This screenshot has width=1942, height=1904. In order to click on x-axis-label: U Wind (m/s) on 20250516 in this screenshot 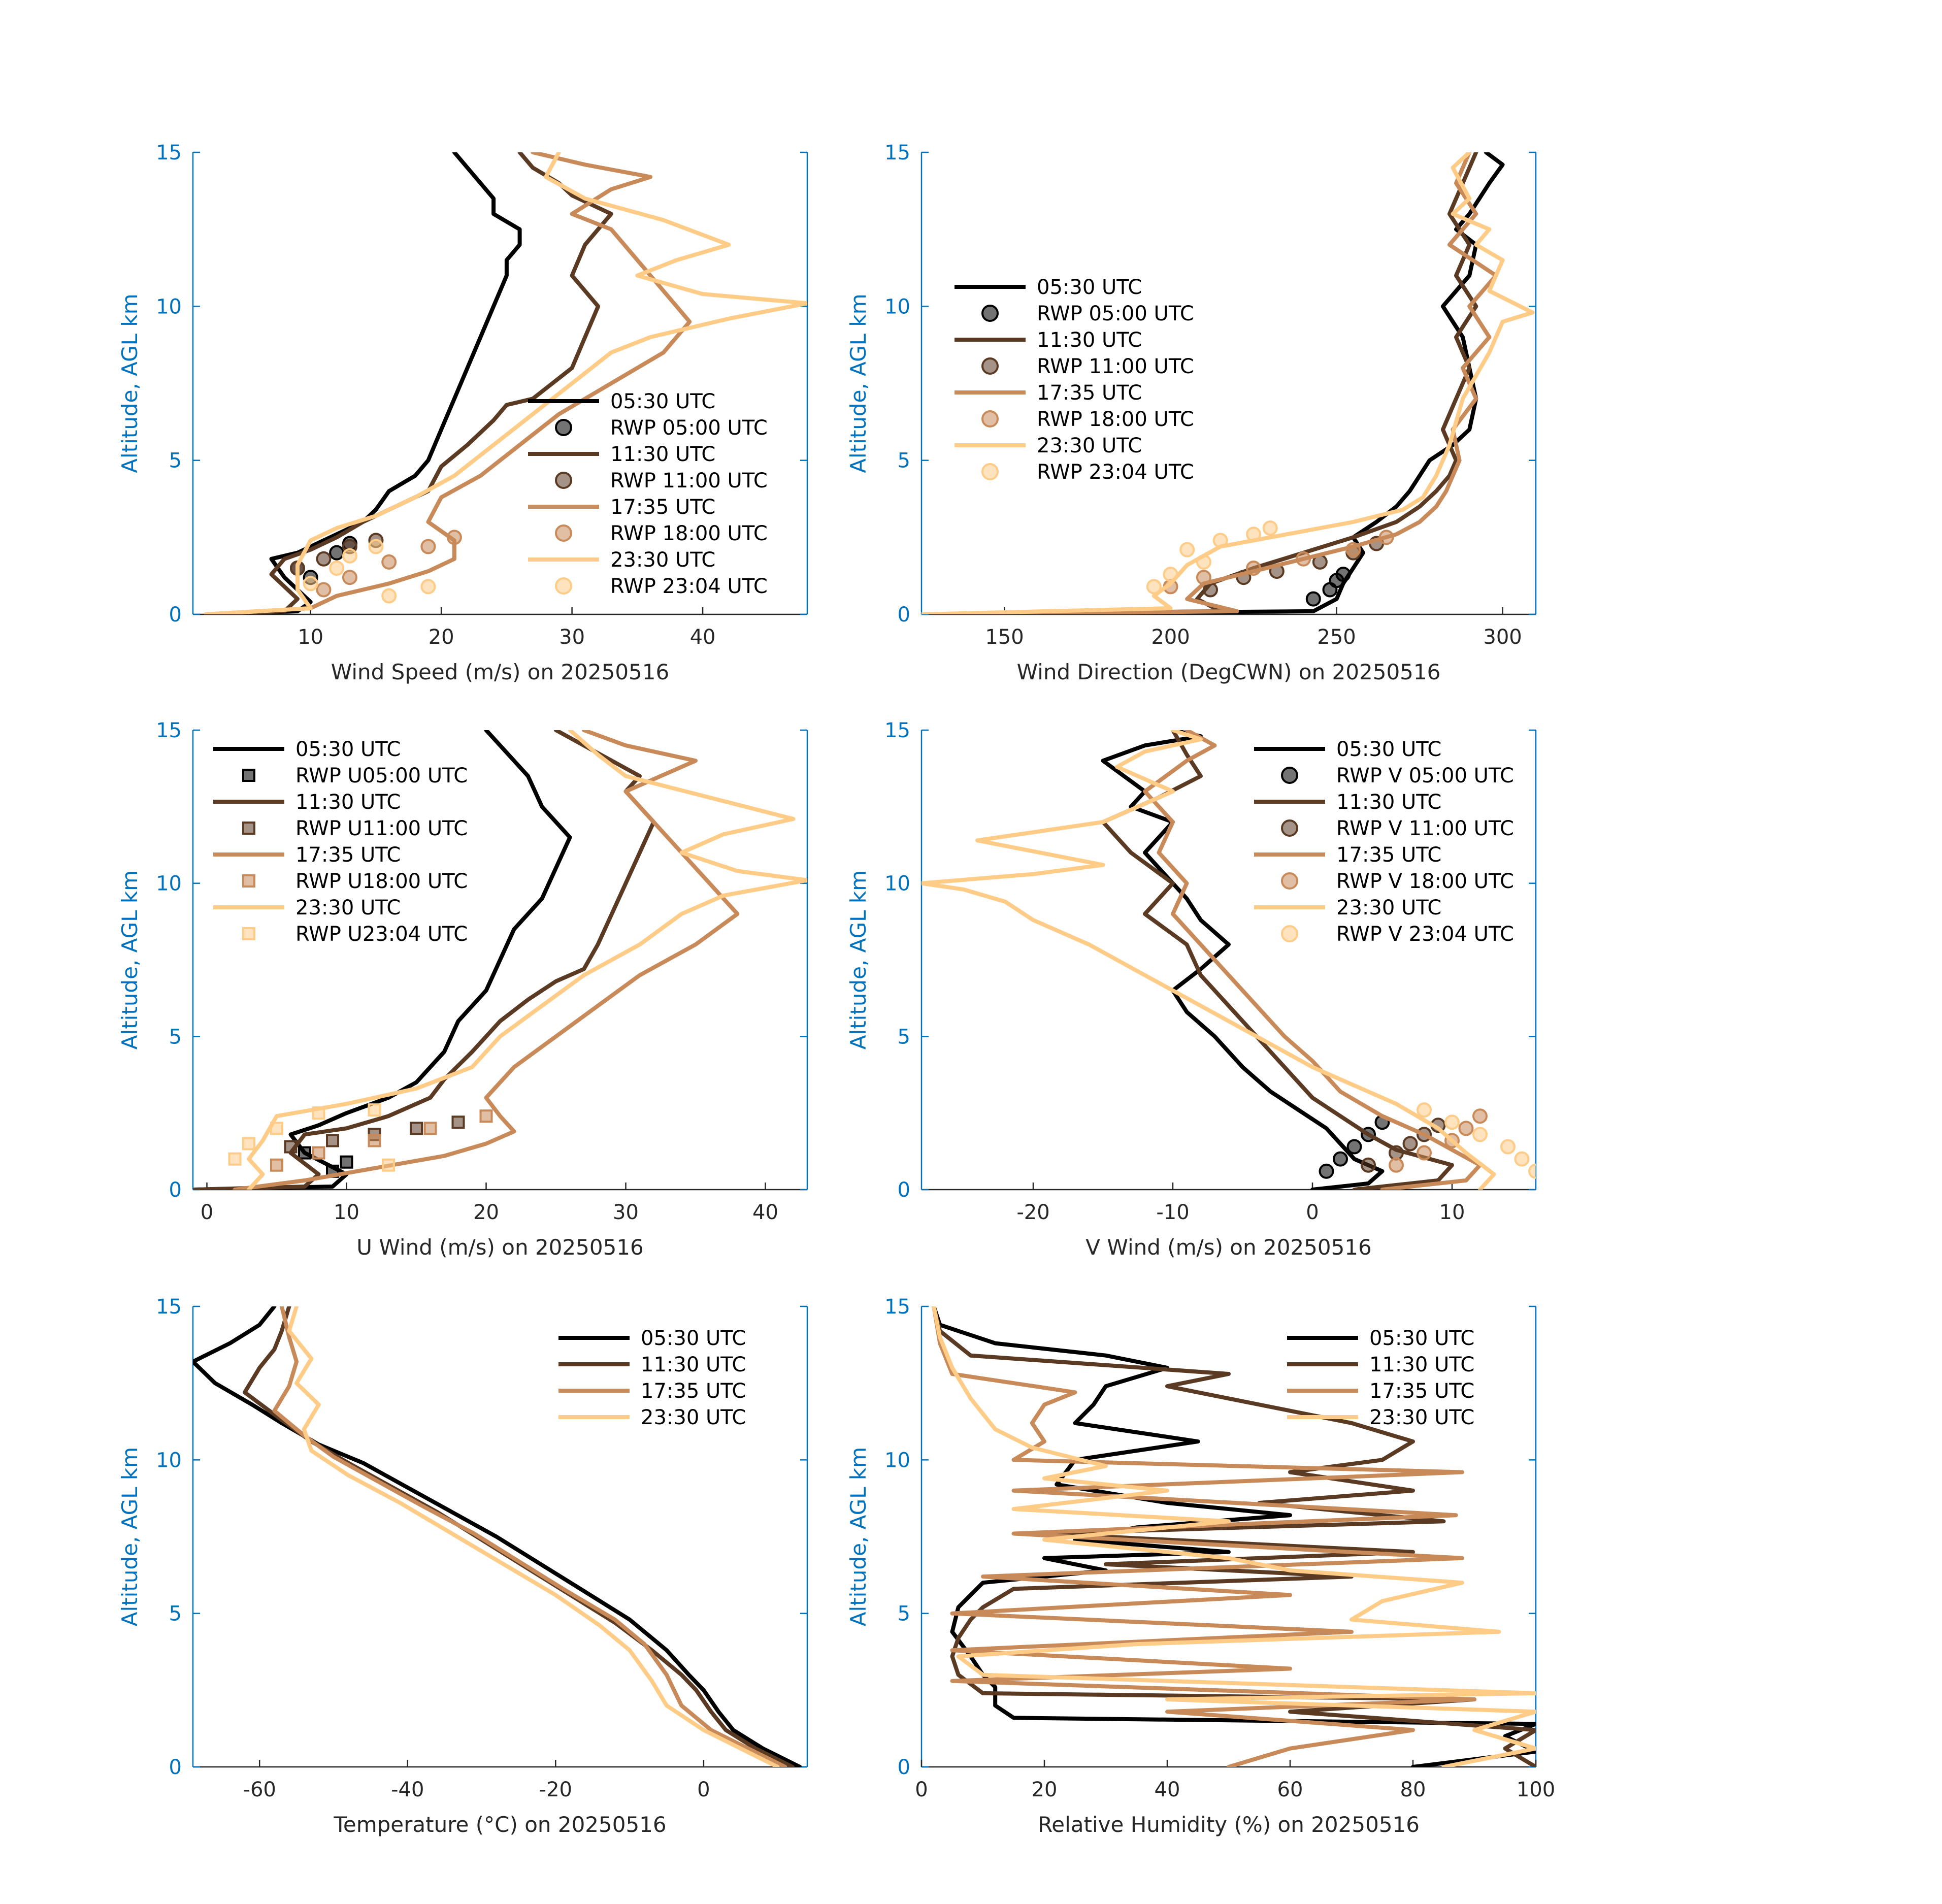, I will do `click(500, 1248)`.